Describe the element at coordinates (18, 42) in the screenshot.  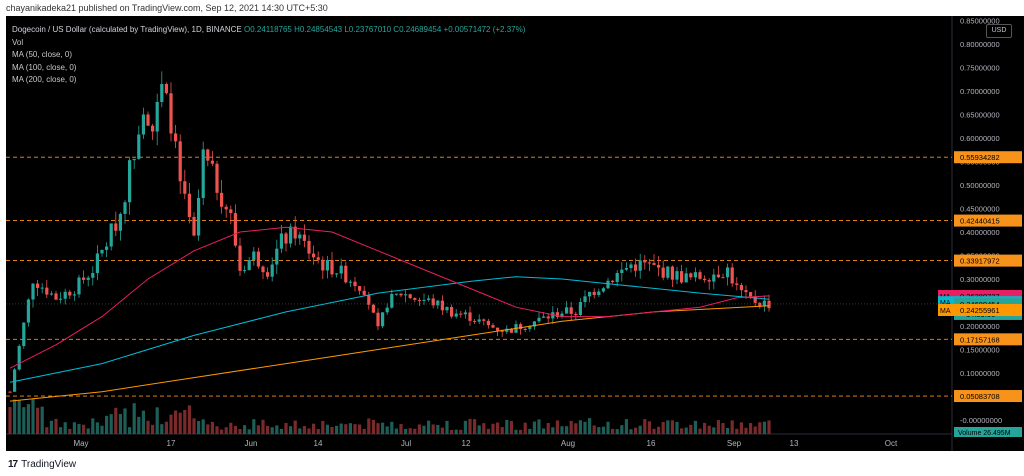
I see `legend-vol: Vol` at that location.